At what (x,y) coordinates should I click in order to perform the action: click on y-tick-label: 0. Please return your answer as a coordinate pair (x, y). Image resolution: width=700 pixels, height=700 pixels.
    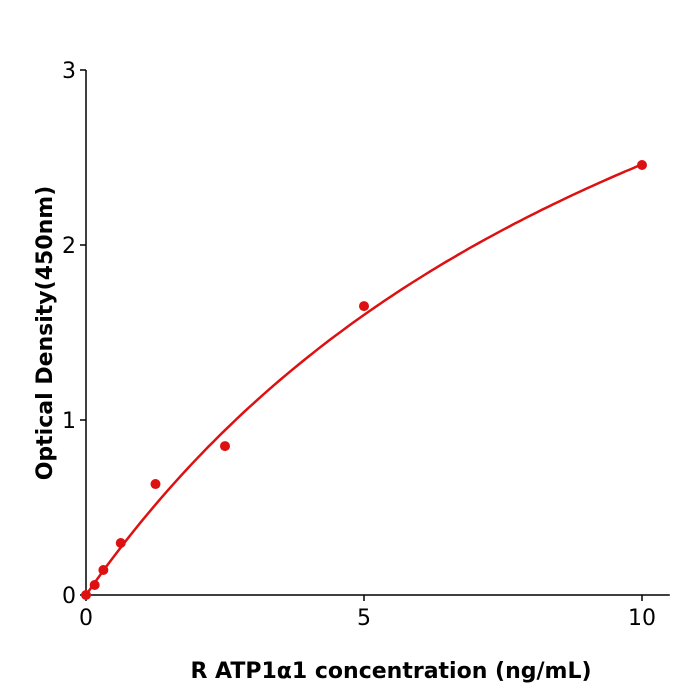
    Looking at the image, I should click on (69, 596).